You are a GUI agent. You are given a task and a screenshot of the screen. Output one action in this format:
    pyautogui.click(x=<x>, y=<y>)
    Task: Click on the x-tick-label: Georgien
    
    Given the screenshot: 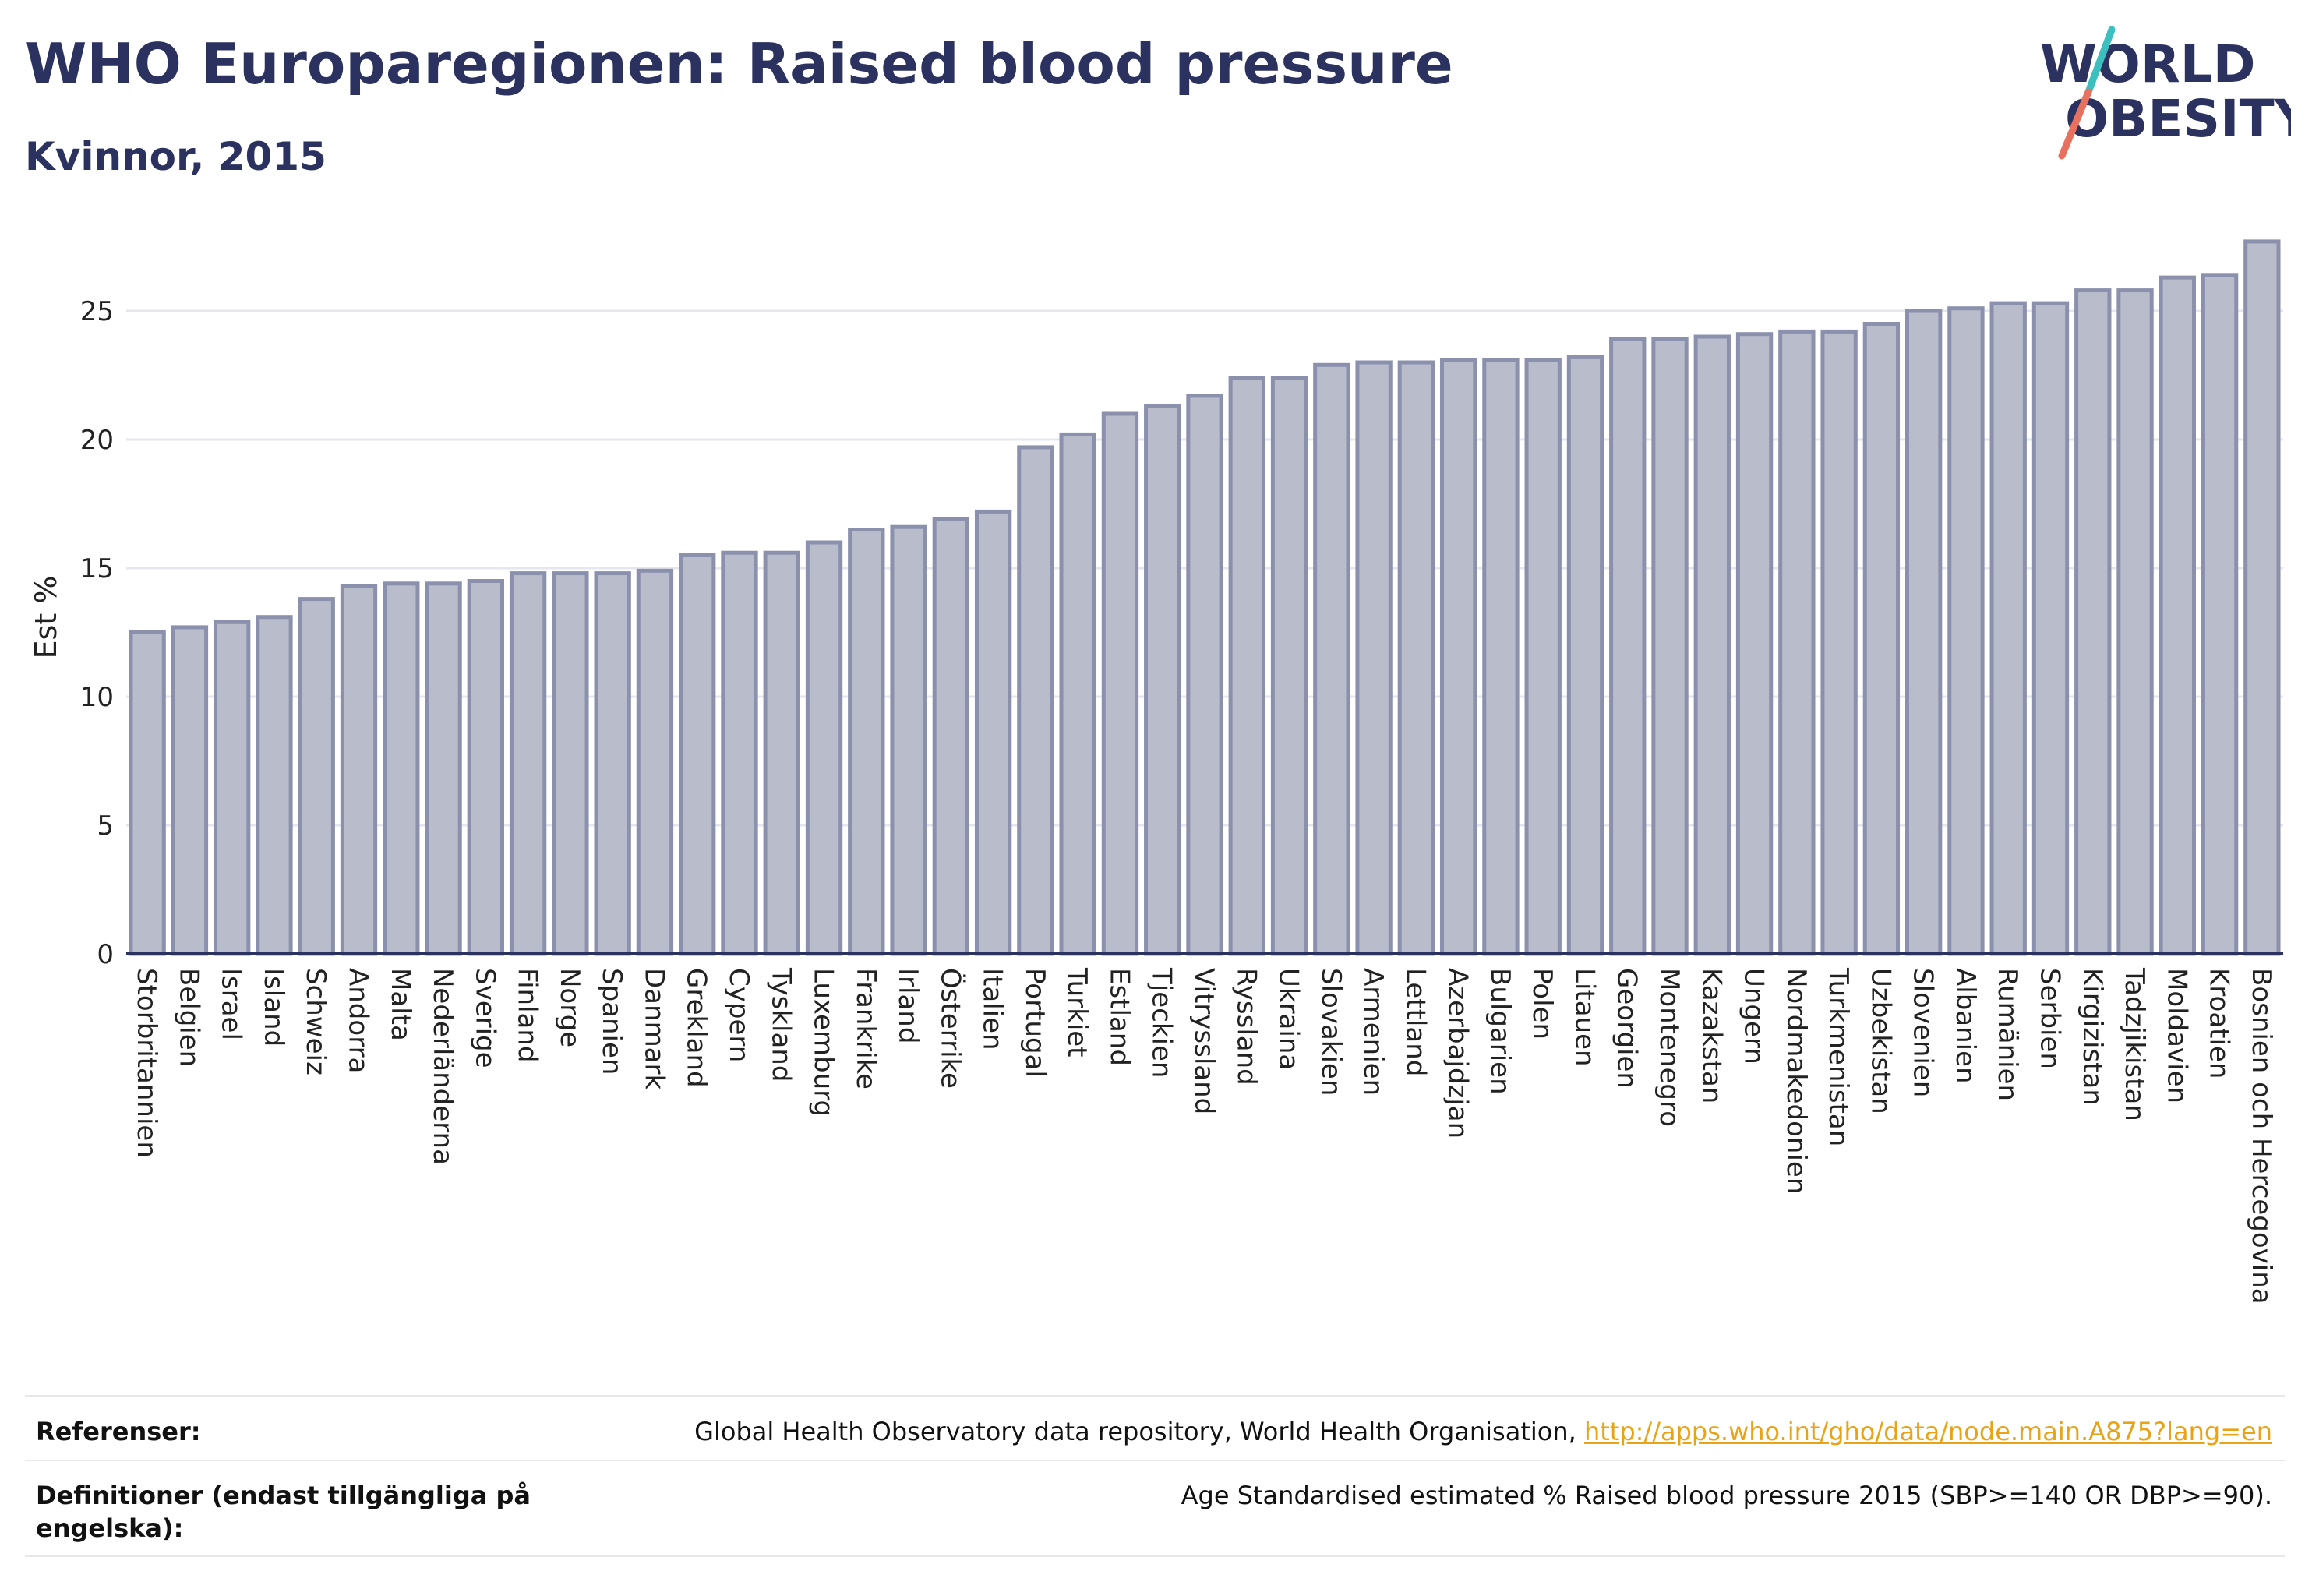 What is the action you would take?
    pyautogui.click(x=1627, y=1028)
    